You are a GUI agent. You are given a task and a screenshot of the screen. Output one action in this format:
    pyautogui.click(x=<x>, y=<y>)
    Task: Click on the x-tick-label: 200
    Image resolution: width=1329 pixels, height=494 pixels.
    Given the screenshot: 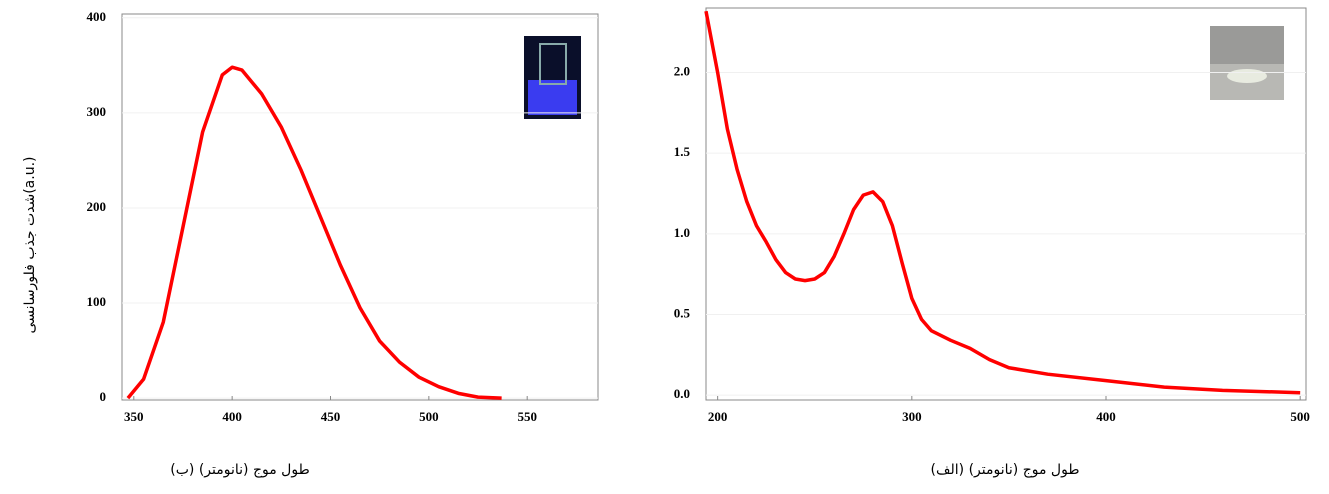 What is the action you would take?
    pyautogui.click(x=718, y=416)
    